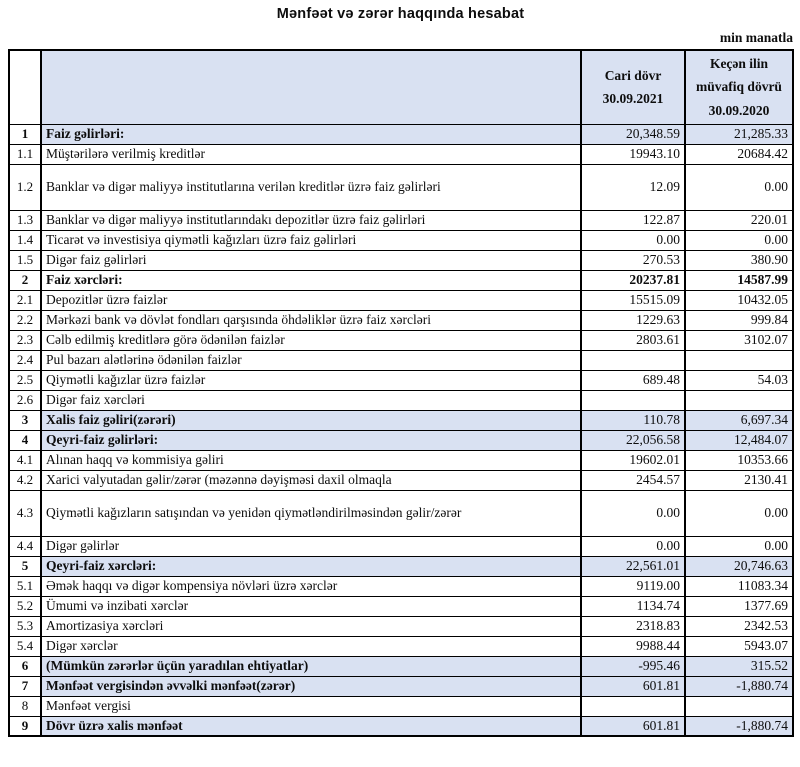 The image size is (800, 767). I want to click on row-number: 3, so click(25, 420).